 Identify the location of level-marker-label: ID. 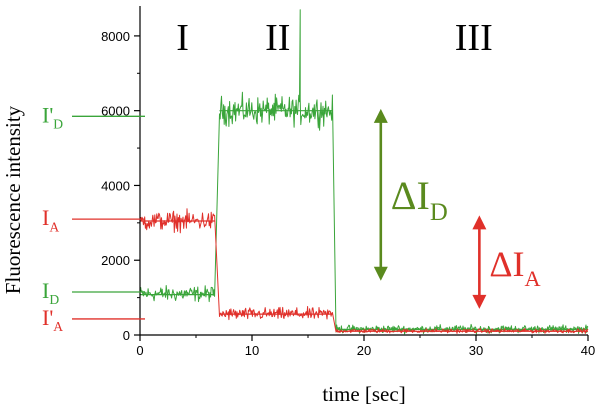
(50, 292).